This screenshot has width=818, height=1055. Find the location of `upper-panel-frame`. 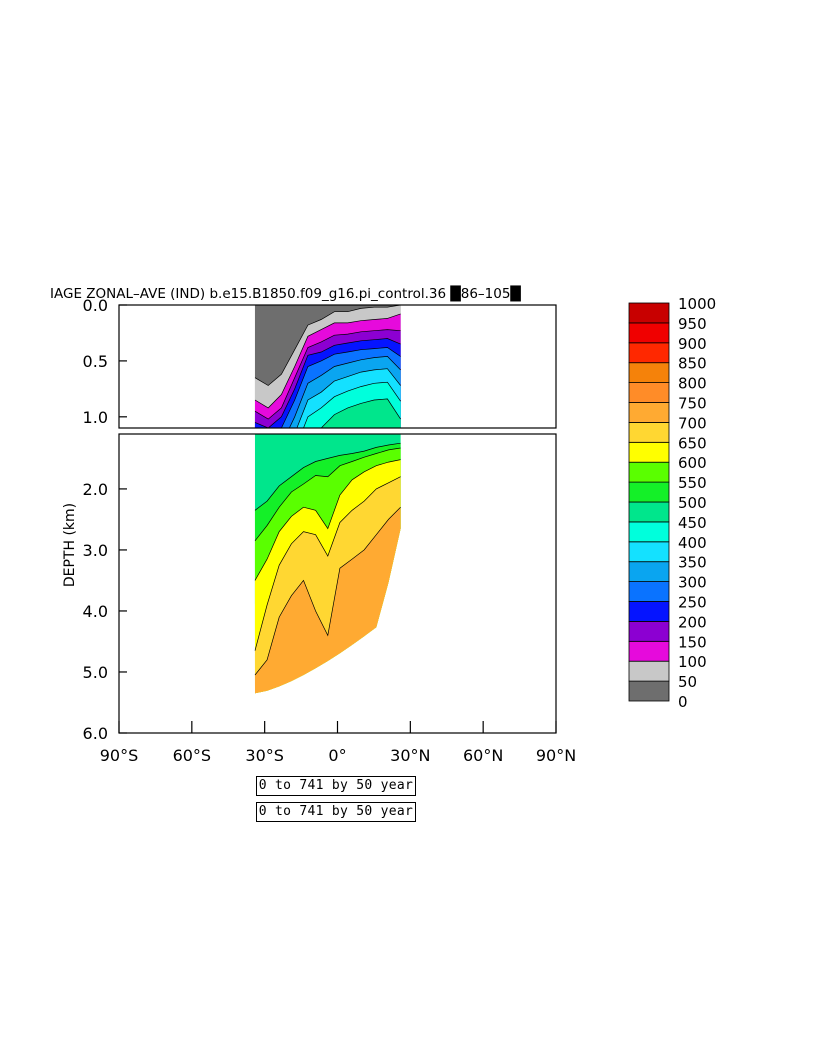

upper-panel-frame is located at coordinates (337, 366).